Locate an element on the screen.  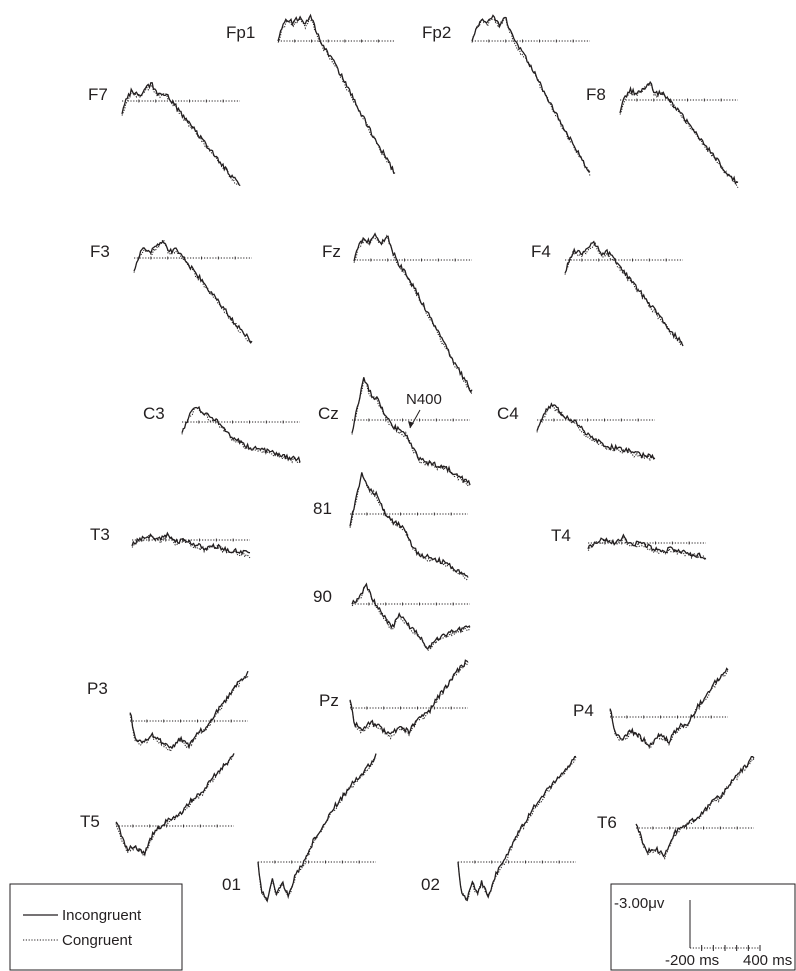
channel-fp1: Fp1 is located at coordinates (311, 93).